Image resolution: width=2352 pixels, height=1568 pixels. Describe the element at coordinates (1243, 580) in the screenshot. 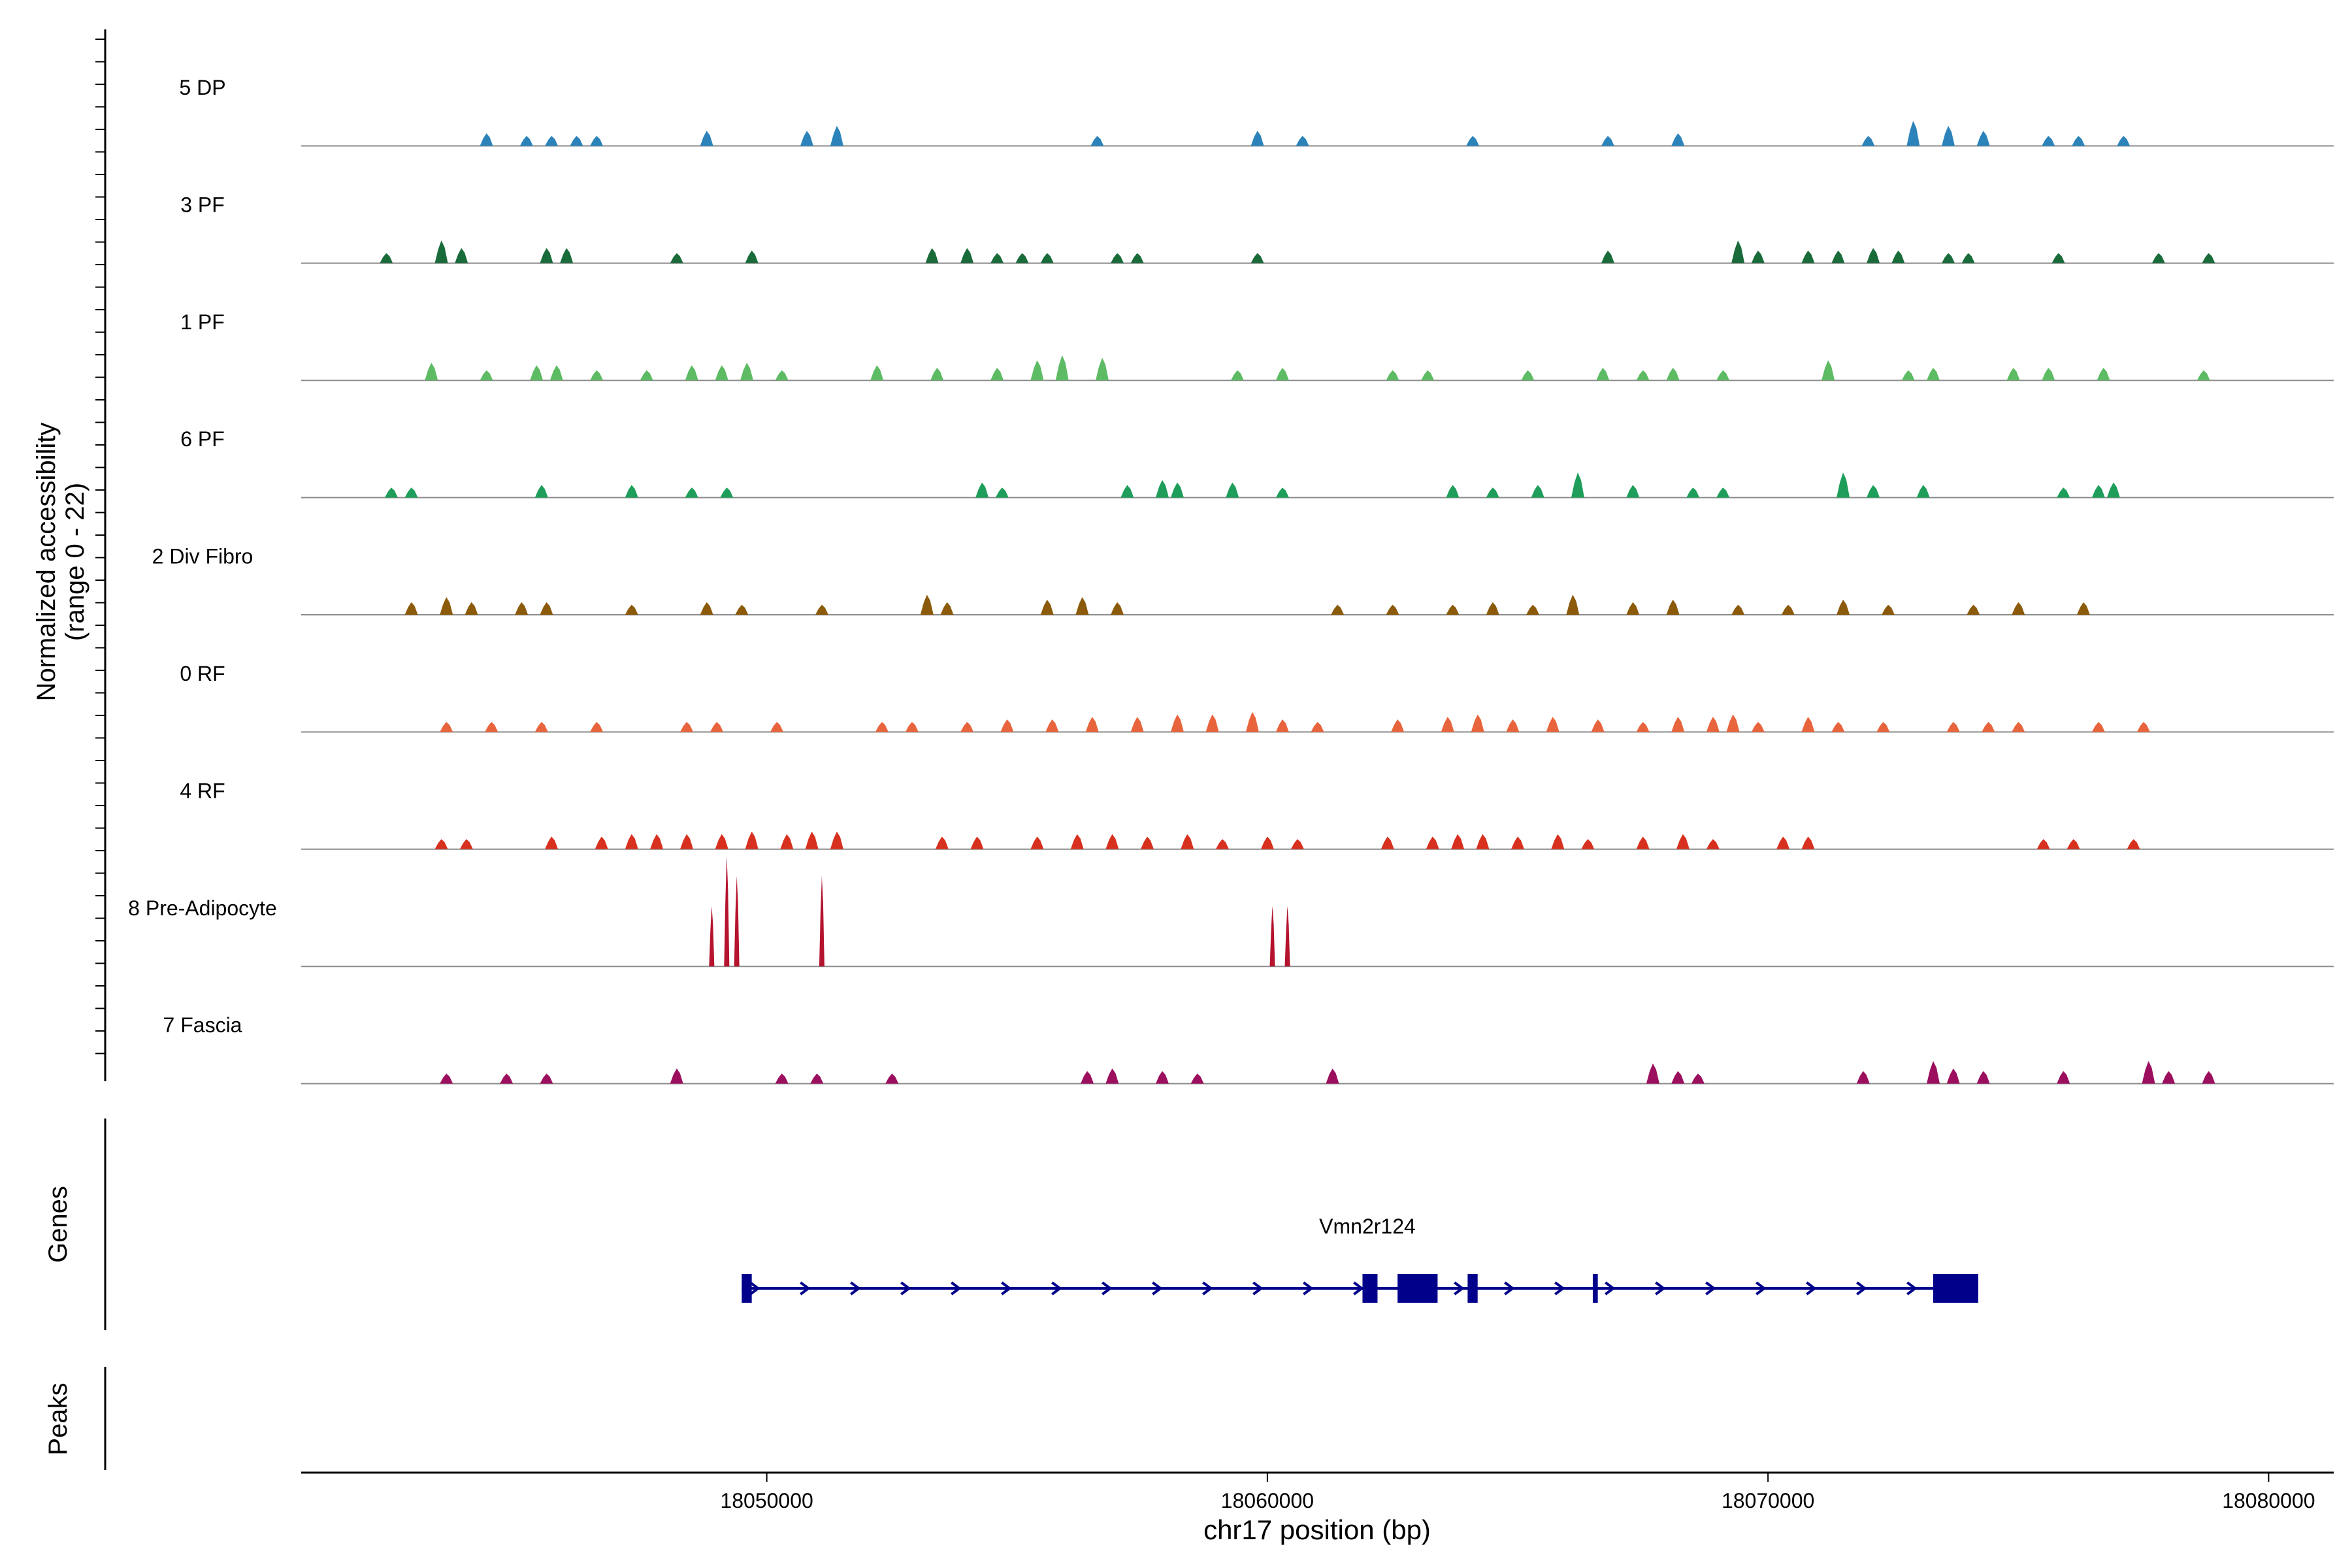

I see `track-4: 2 Div Fibro` at that location.